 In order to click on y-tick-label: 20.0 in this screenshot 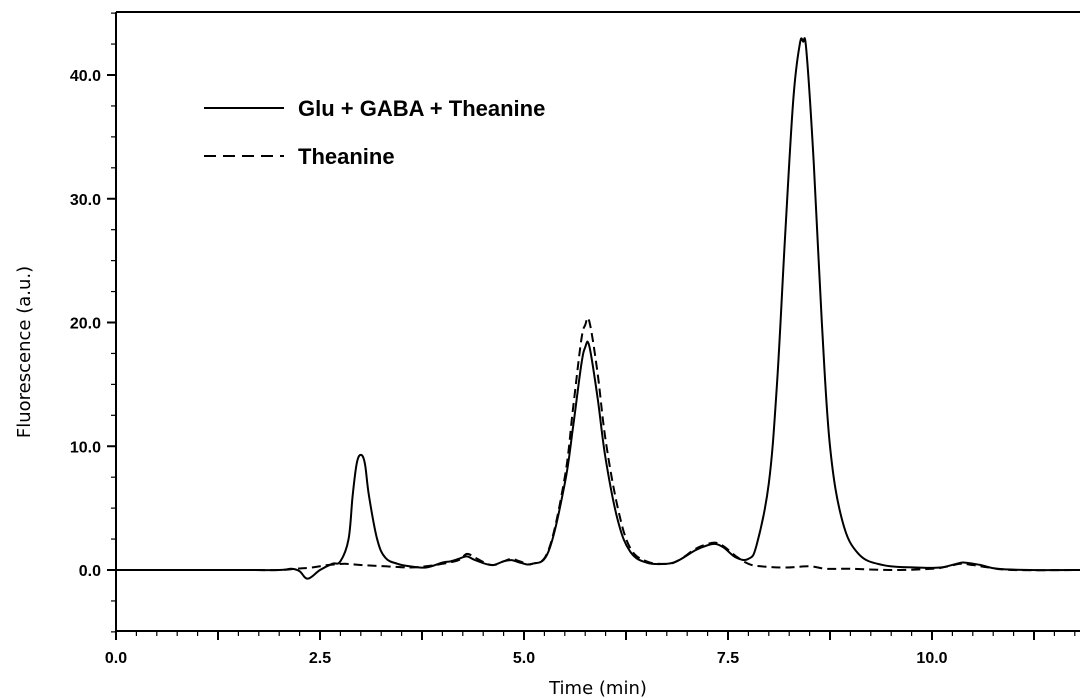, I will do `click(85, 324)`.